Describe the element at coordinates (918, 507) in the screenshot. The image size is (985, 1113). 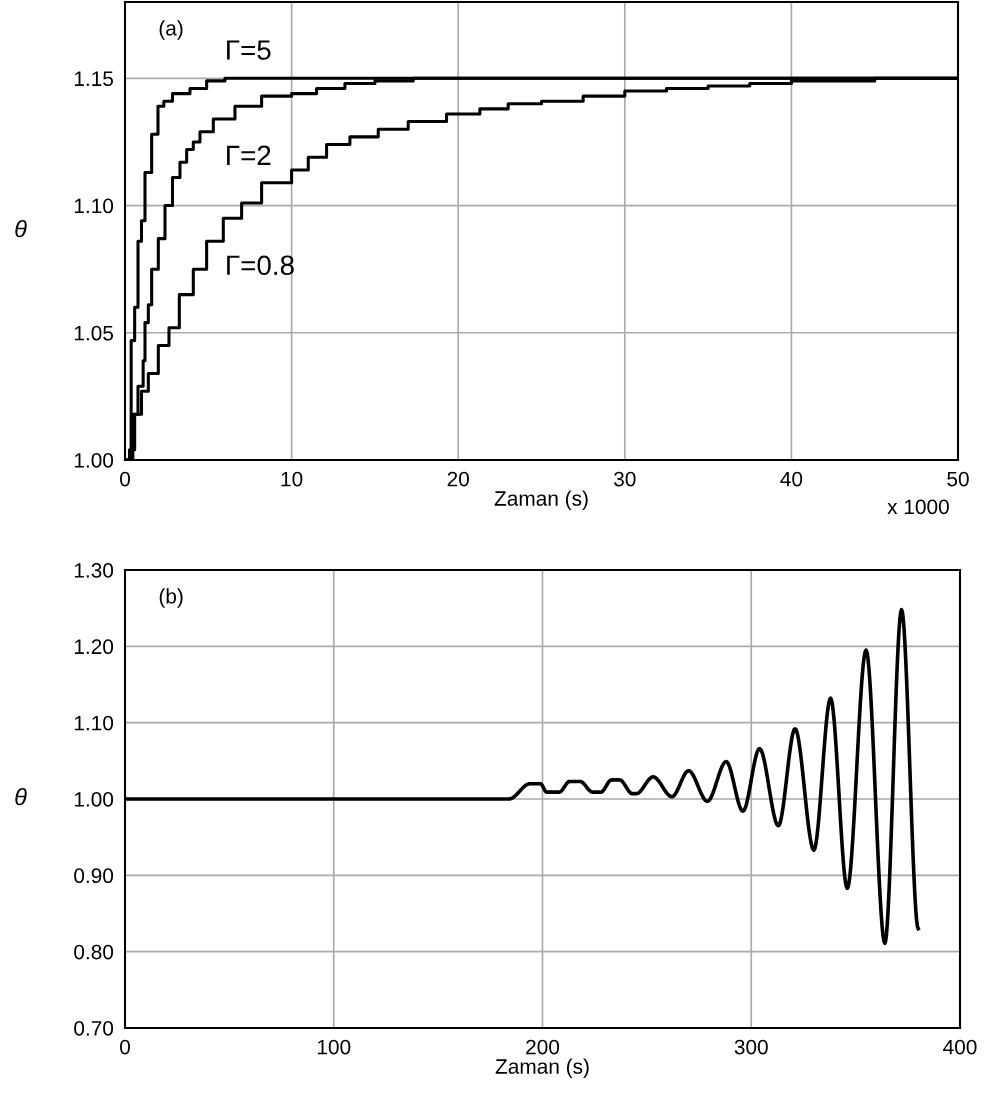
I see `text: x 1000` at that location.